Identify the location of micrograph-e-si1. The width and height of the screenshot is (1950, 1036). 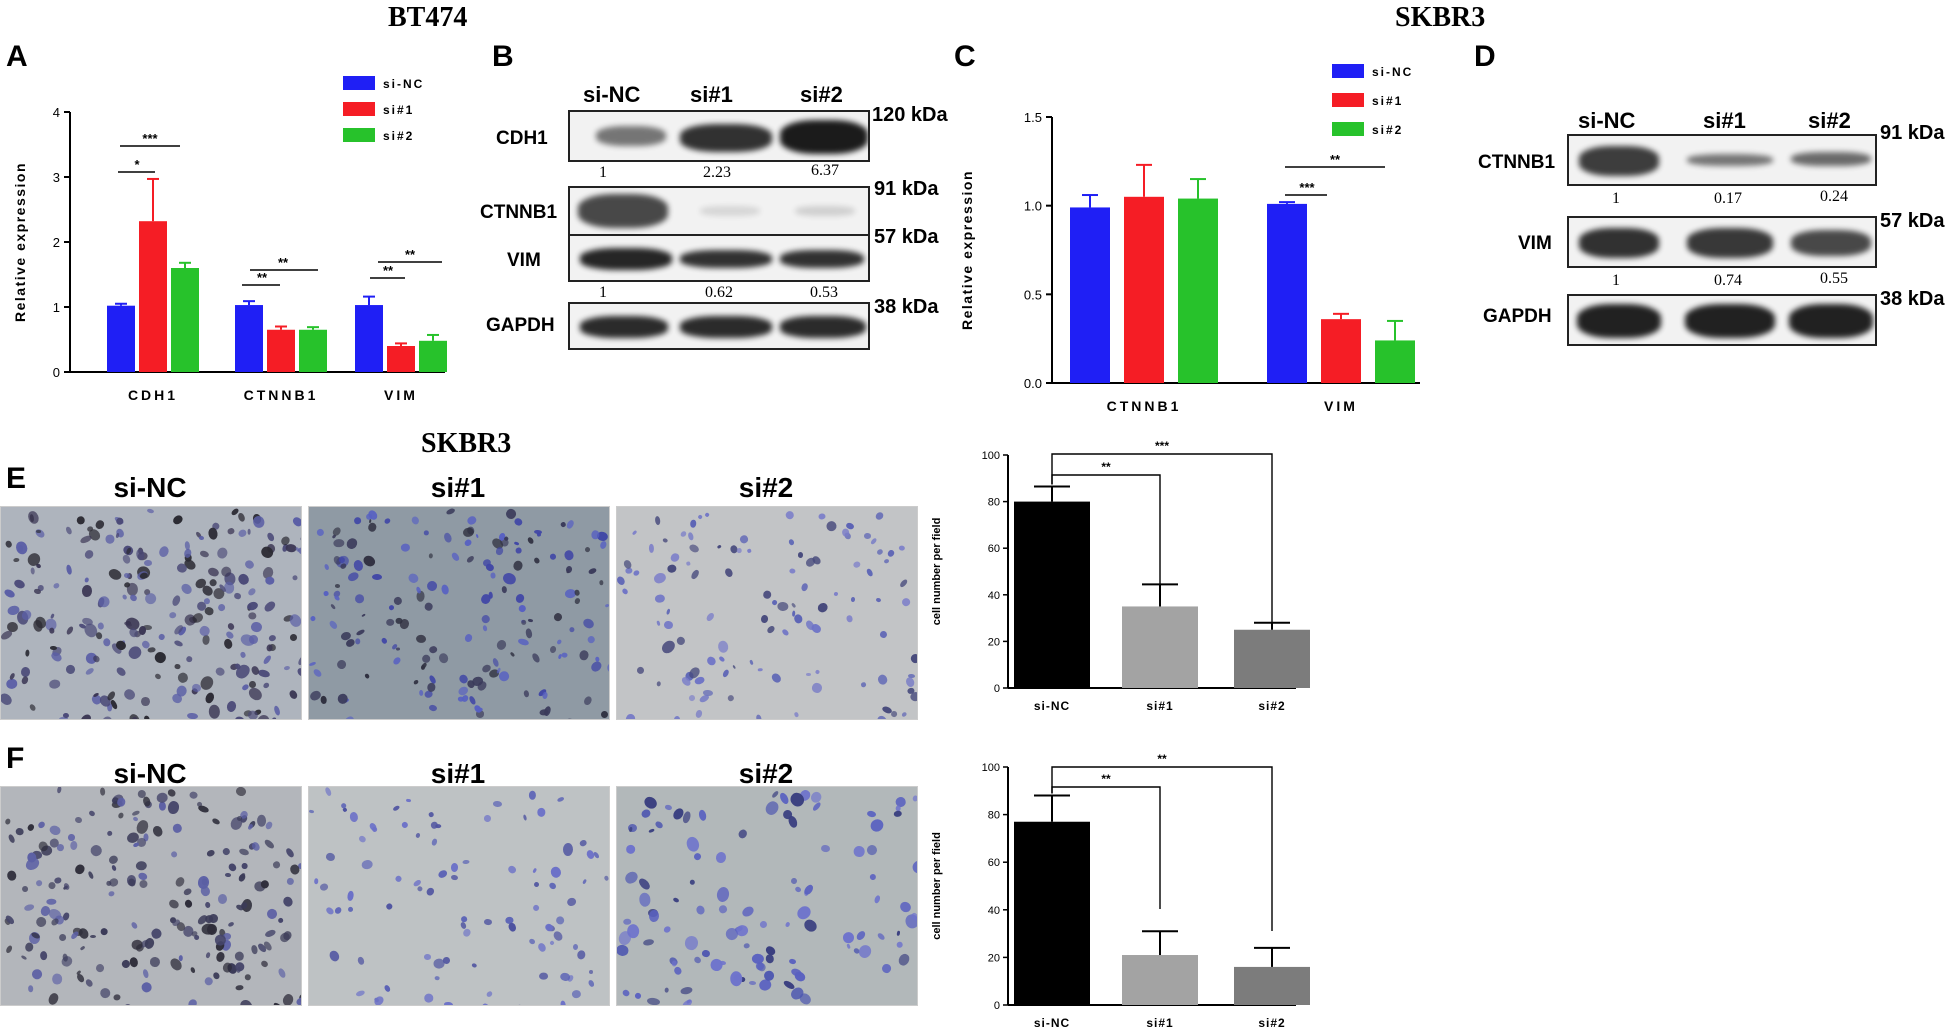
(459, 613).